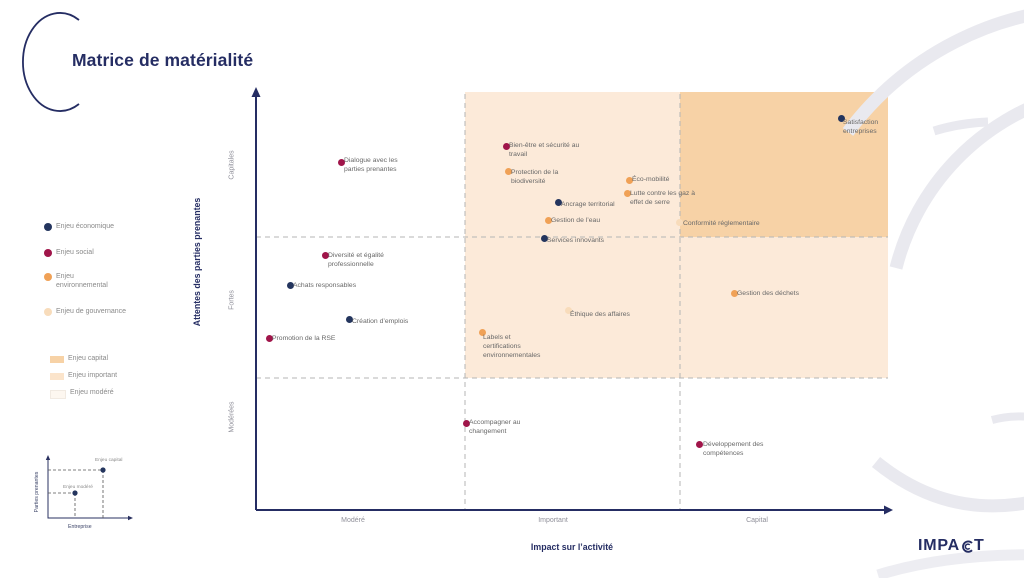  What do you see at coordinates (380, 321) in the screenshot?
I see `point-label: Création d’emplois` at bounding box center [380, 321].